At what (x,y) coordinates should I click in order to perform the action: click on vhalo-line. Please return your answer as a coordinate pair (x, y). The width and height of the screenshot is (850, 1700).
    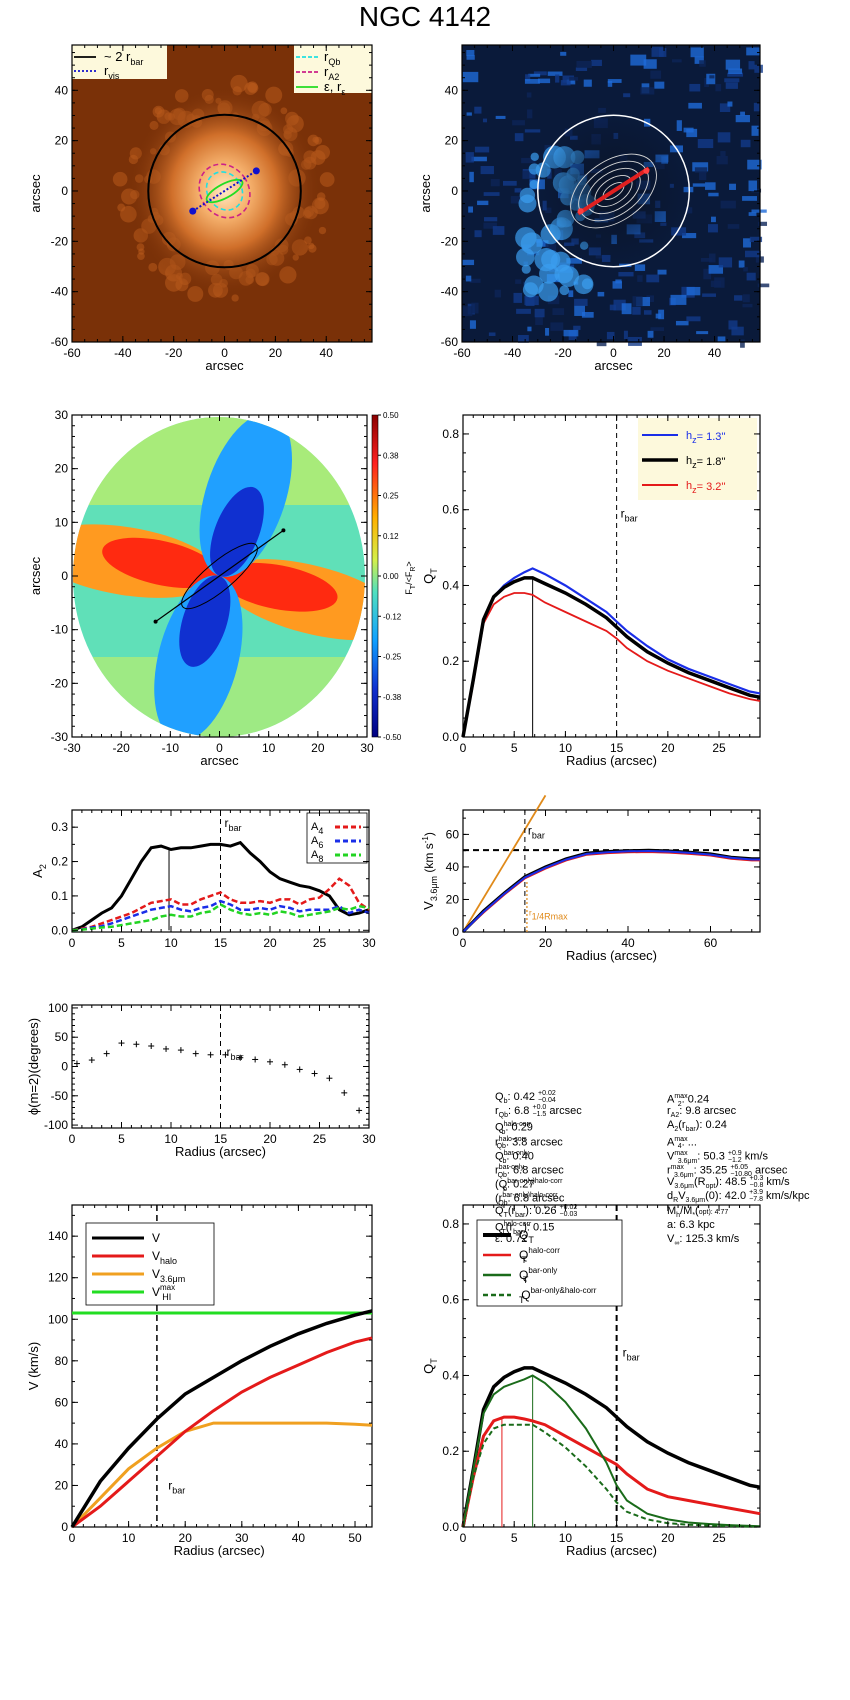
    Looking at the image, I should click on (222, 1432).